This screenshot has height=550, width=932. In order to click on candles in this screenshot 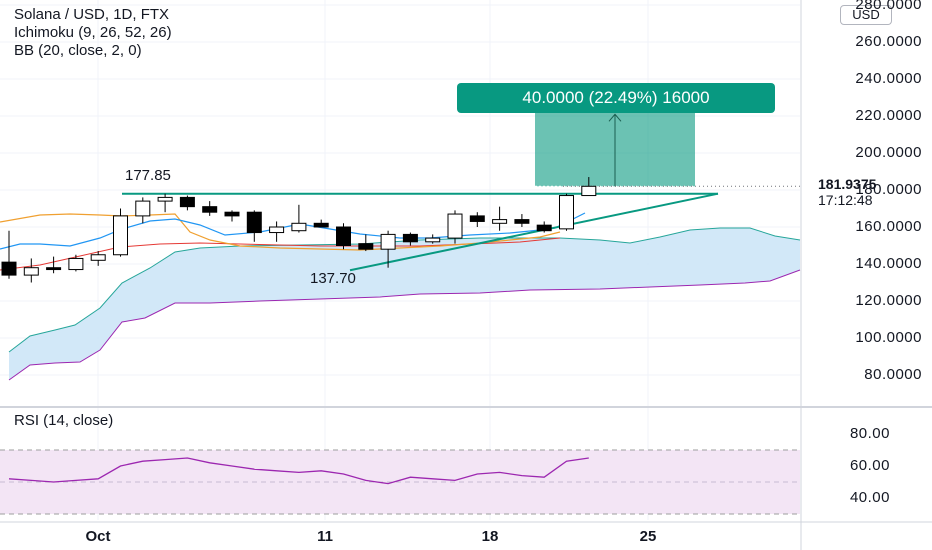, I will do `click(299, 230)`.